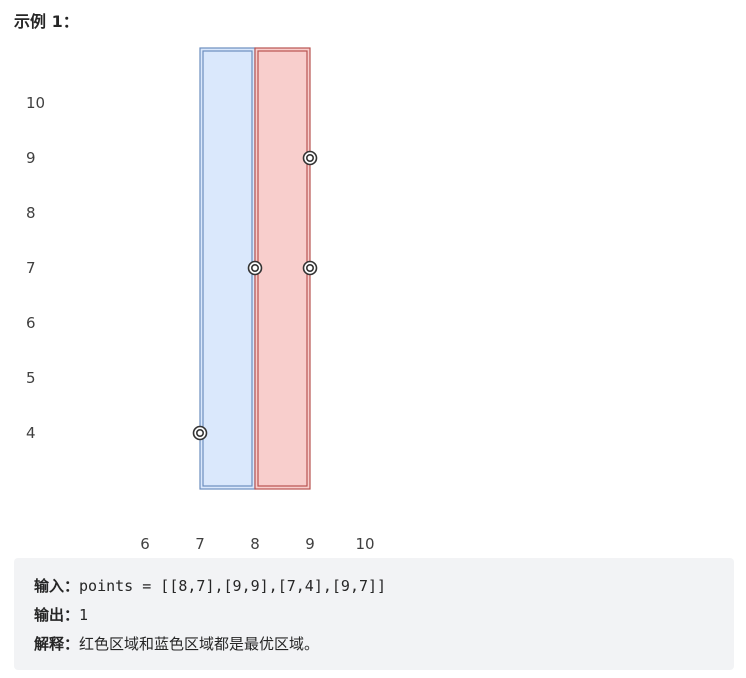 The width and height of the screenshot is (746, 678). Describe the element at coordinates (57, 615) in the screenshot. I see `output-label: 输出：` at that location.